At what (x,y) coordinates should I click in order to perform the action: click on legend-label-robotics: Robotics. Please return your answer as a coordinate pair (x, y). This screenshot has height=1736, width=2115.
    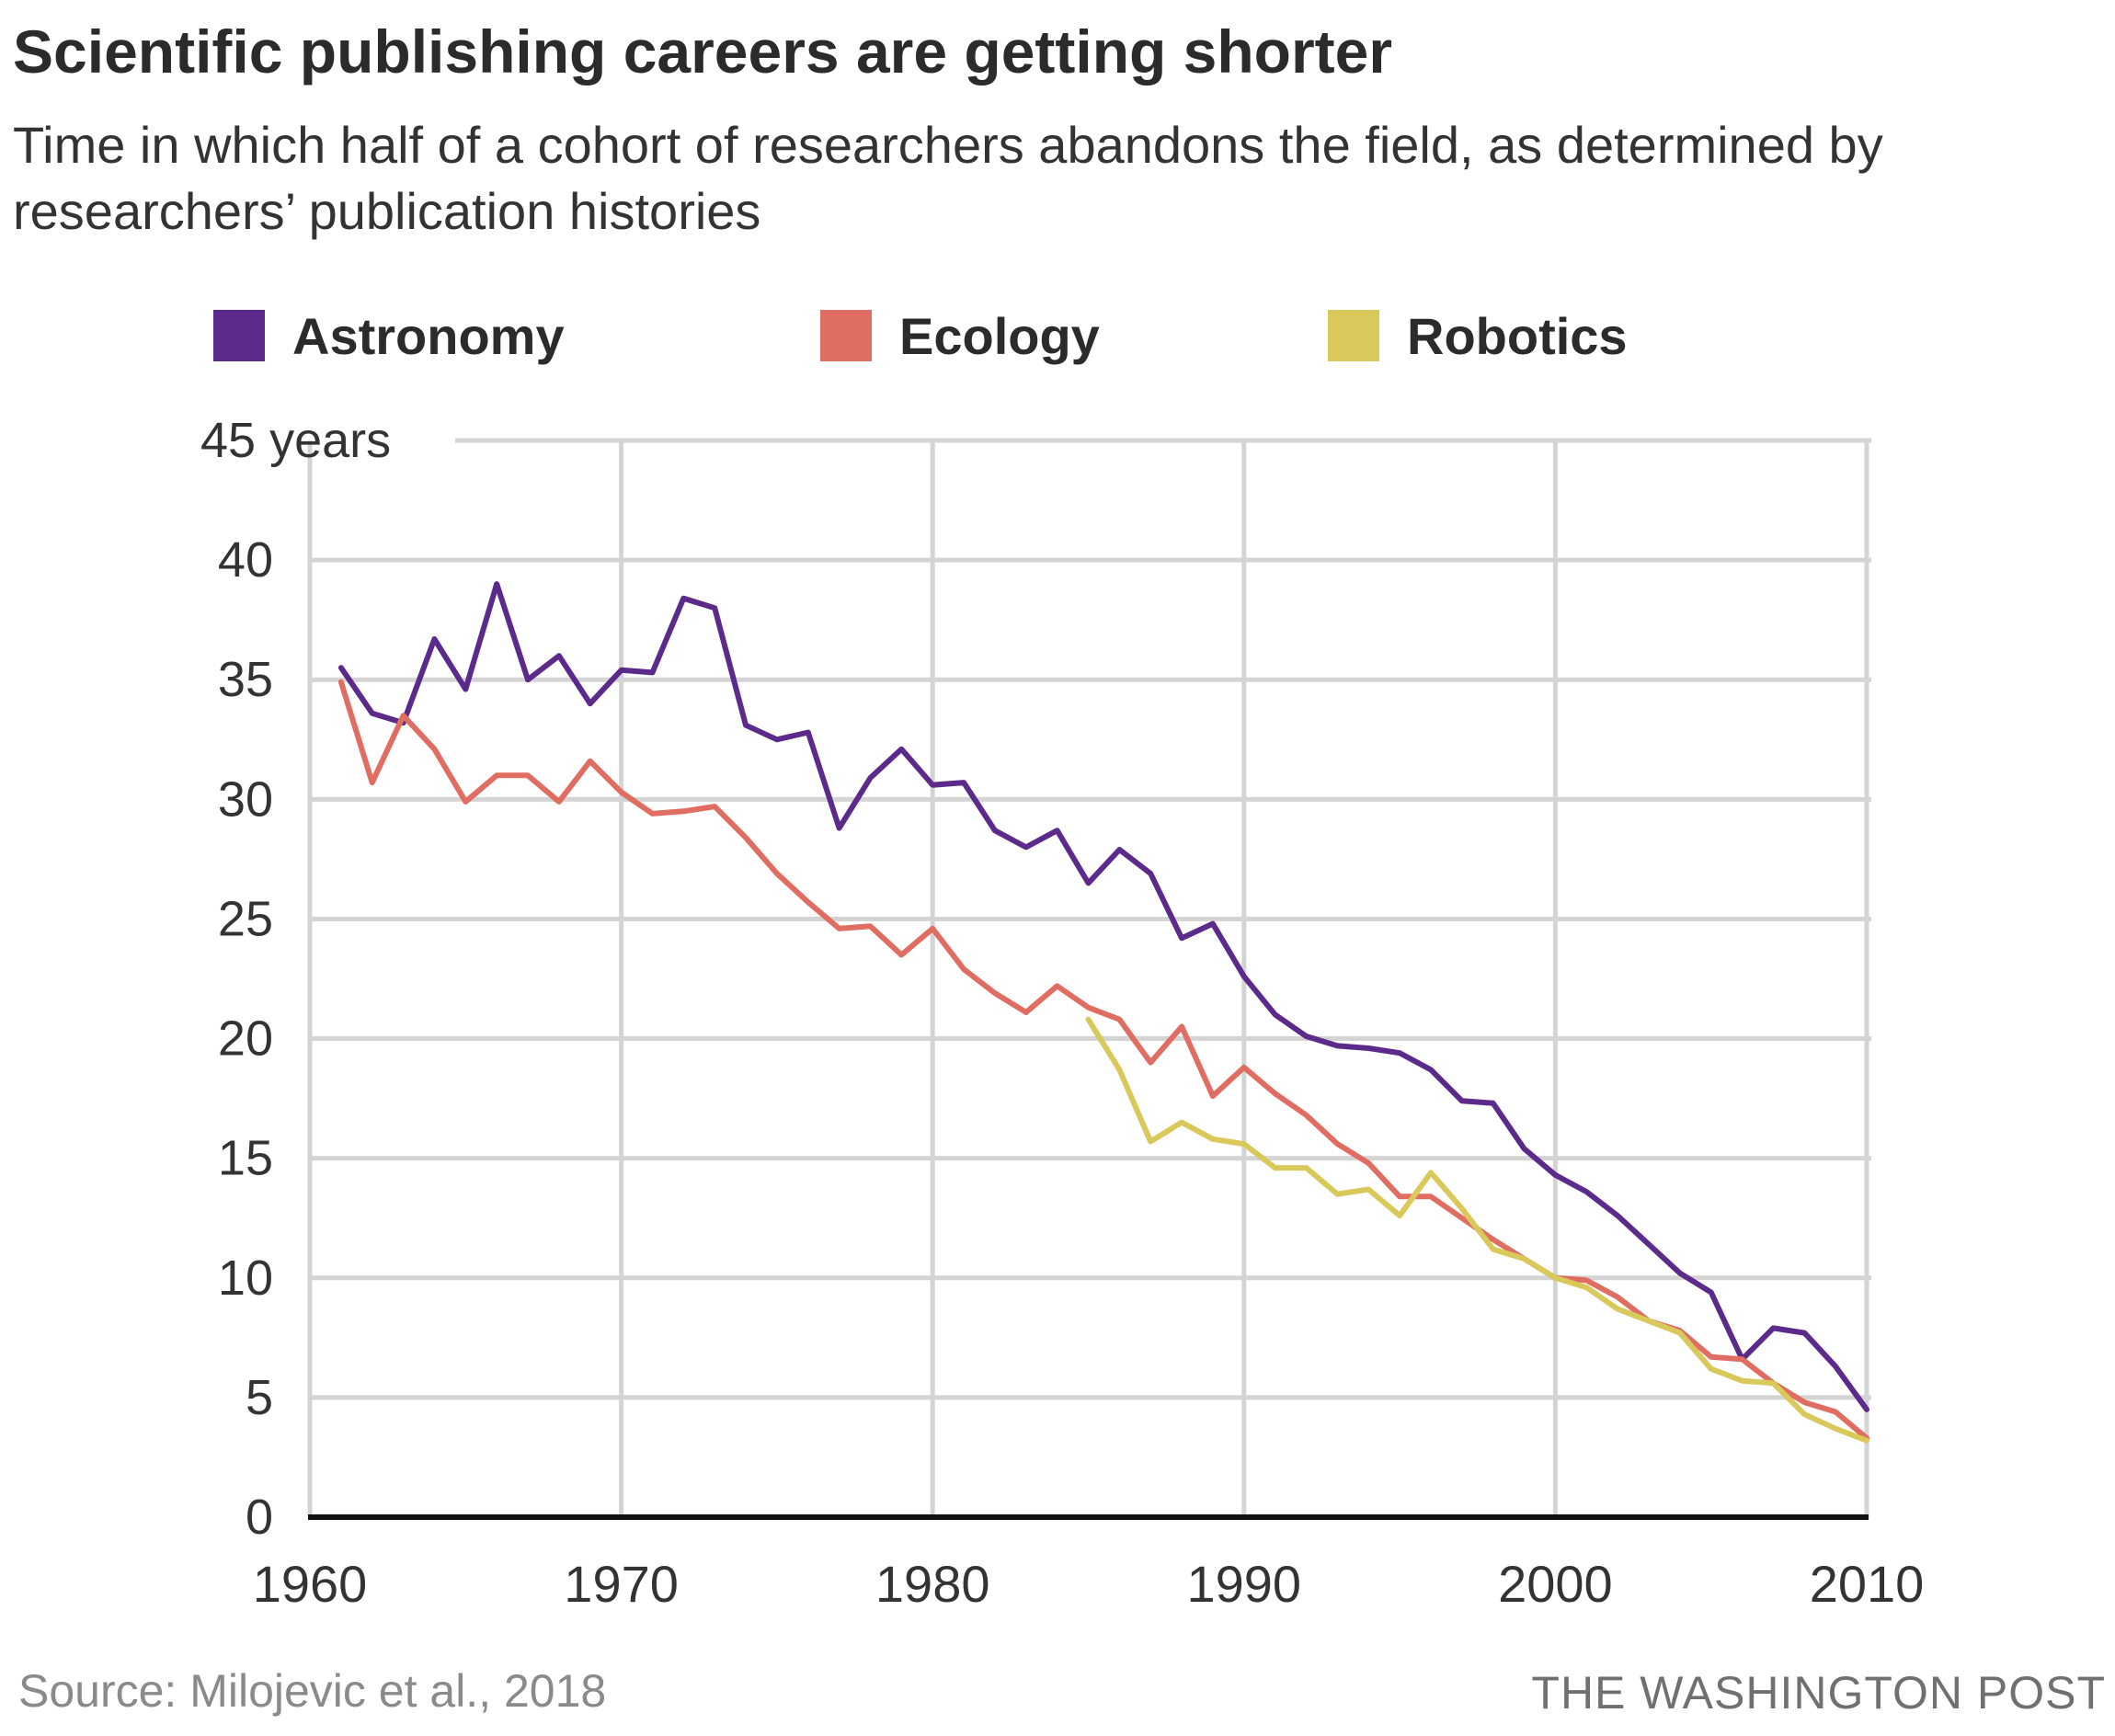
    Looking at the image, I should click on (1518, 335).